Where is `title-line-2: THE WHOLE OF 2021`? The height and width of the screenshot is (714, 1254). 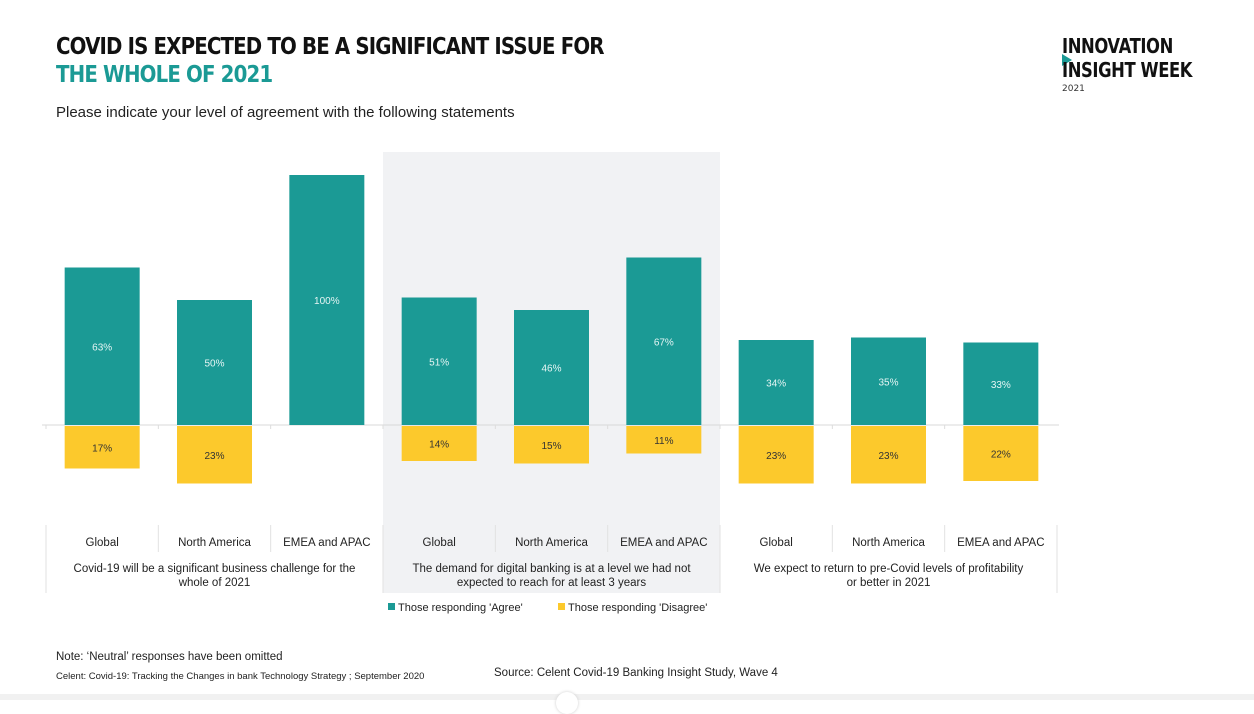
title-line-2: THE WHOLE OF 2021 is located at coordinates (164, 75).